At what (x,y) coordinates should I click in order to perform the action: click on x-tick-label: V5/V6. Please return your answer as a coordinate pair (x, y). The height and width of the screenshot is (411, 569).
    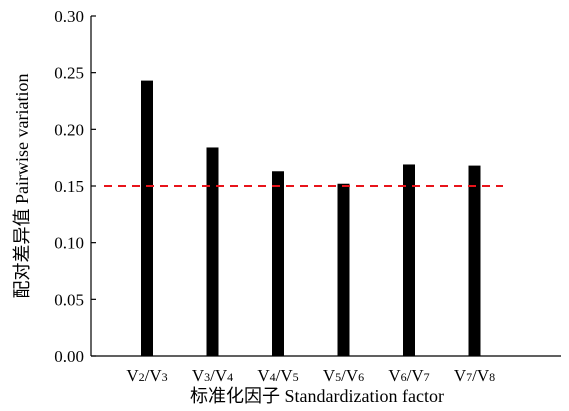
    Looking at the image, I should click on (343, 375).